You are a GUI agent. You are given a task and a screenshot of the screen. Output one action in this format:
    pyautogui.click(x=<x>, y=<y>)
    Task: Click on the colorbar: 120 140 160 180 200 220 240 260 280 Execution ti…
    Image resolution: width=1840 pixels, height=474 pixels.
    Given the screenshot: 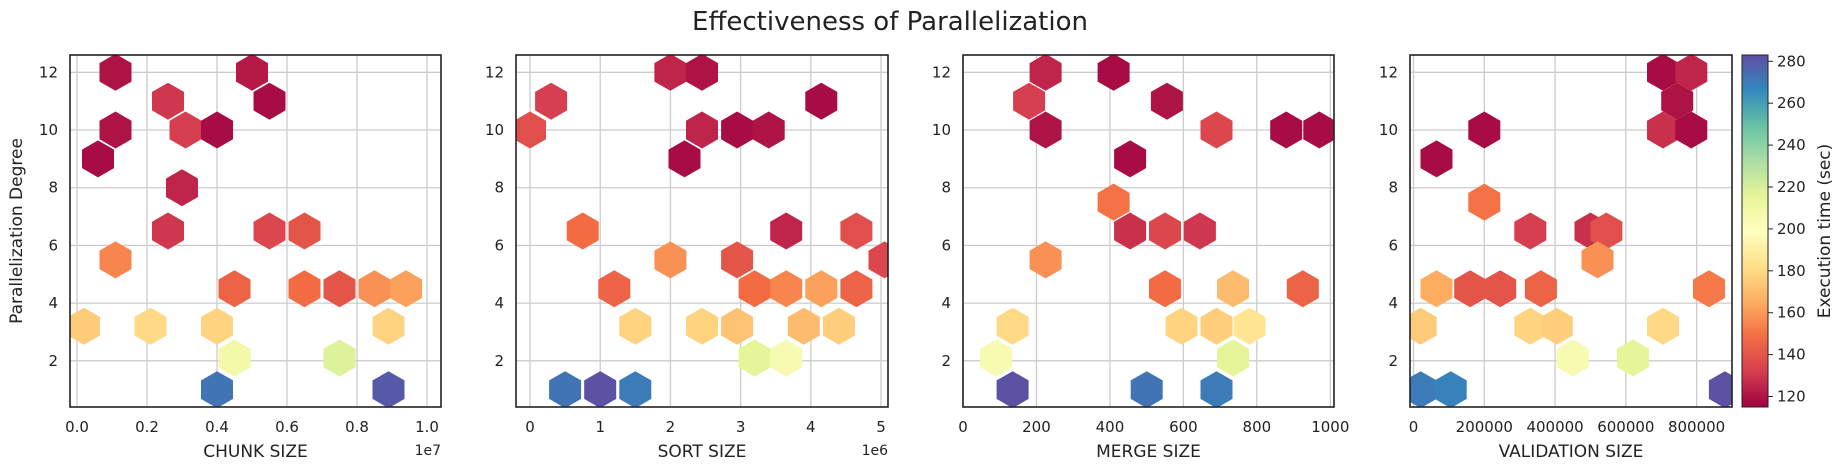 What is the action you would take?
    pyautogui.click(x=1788, y=230)
    